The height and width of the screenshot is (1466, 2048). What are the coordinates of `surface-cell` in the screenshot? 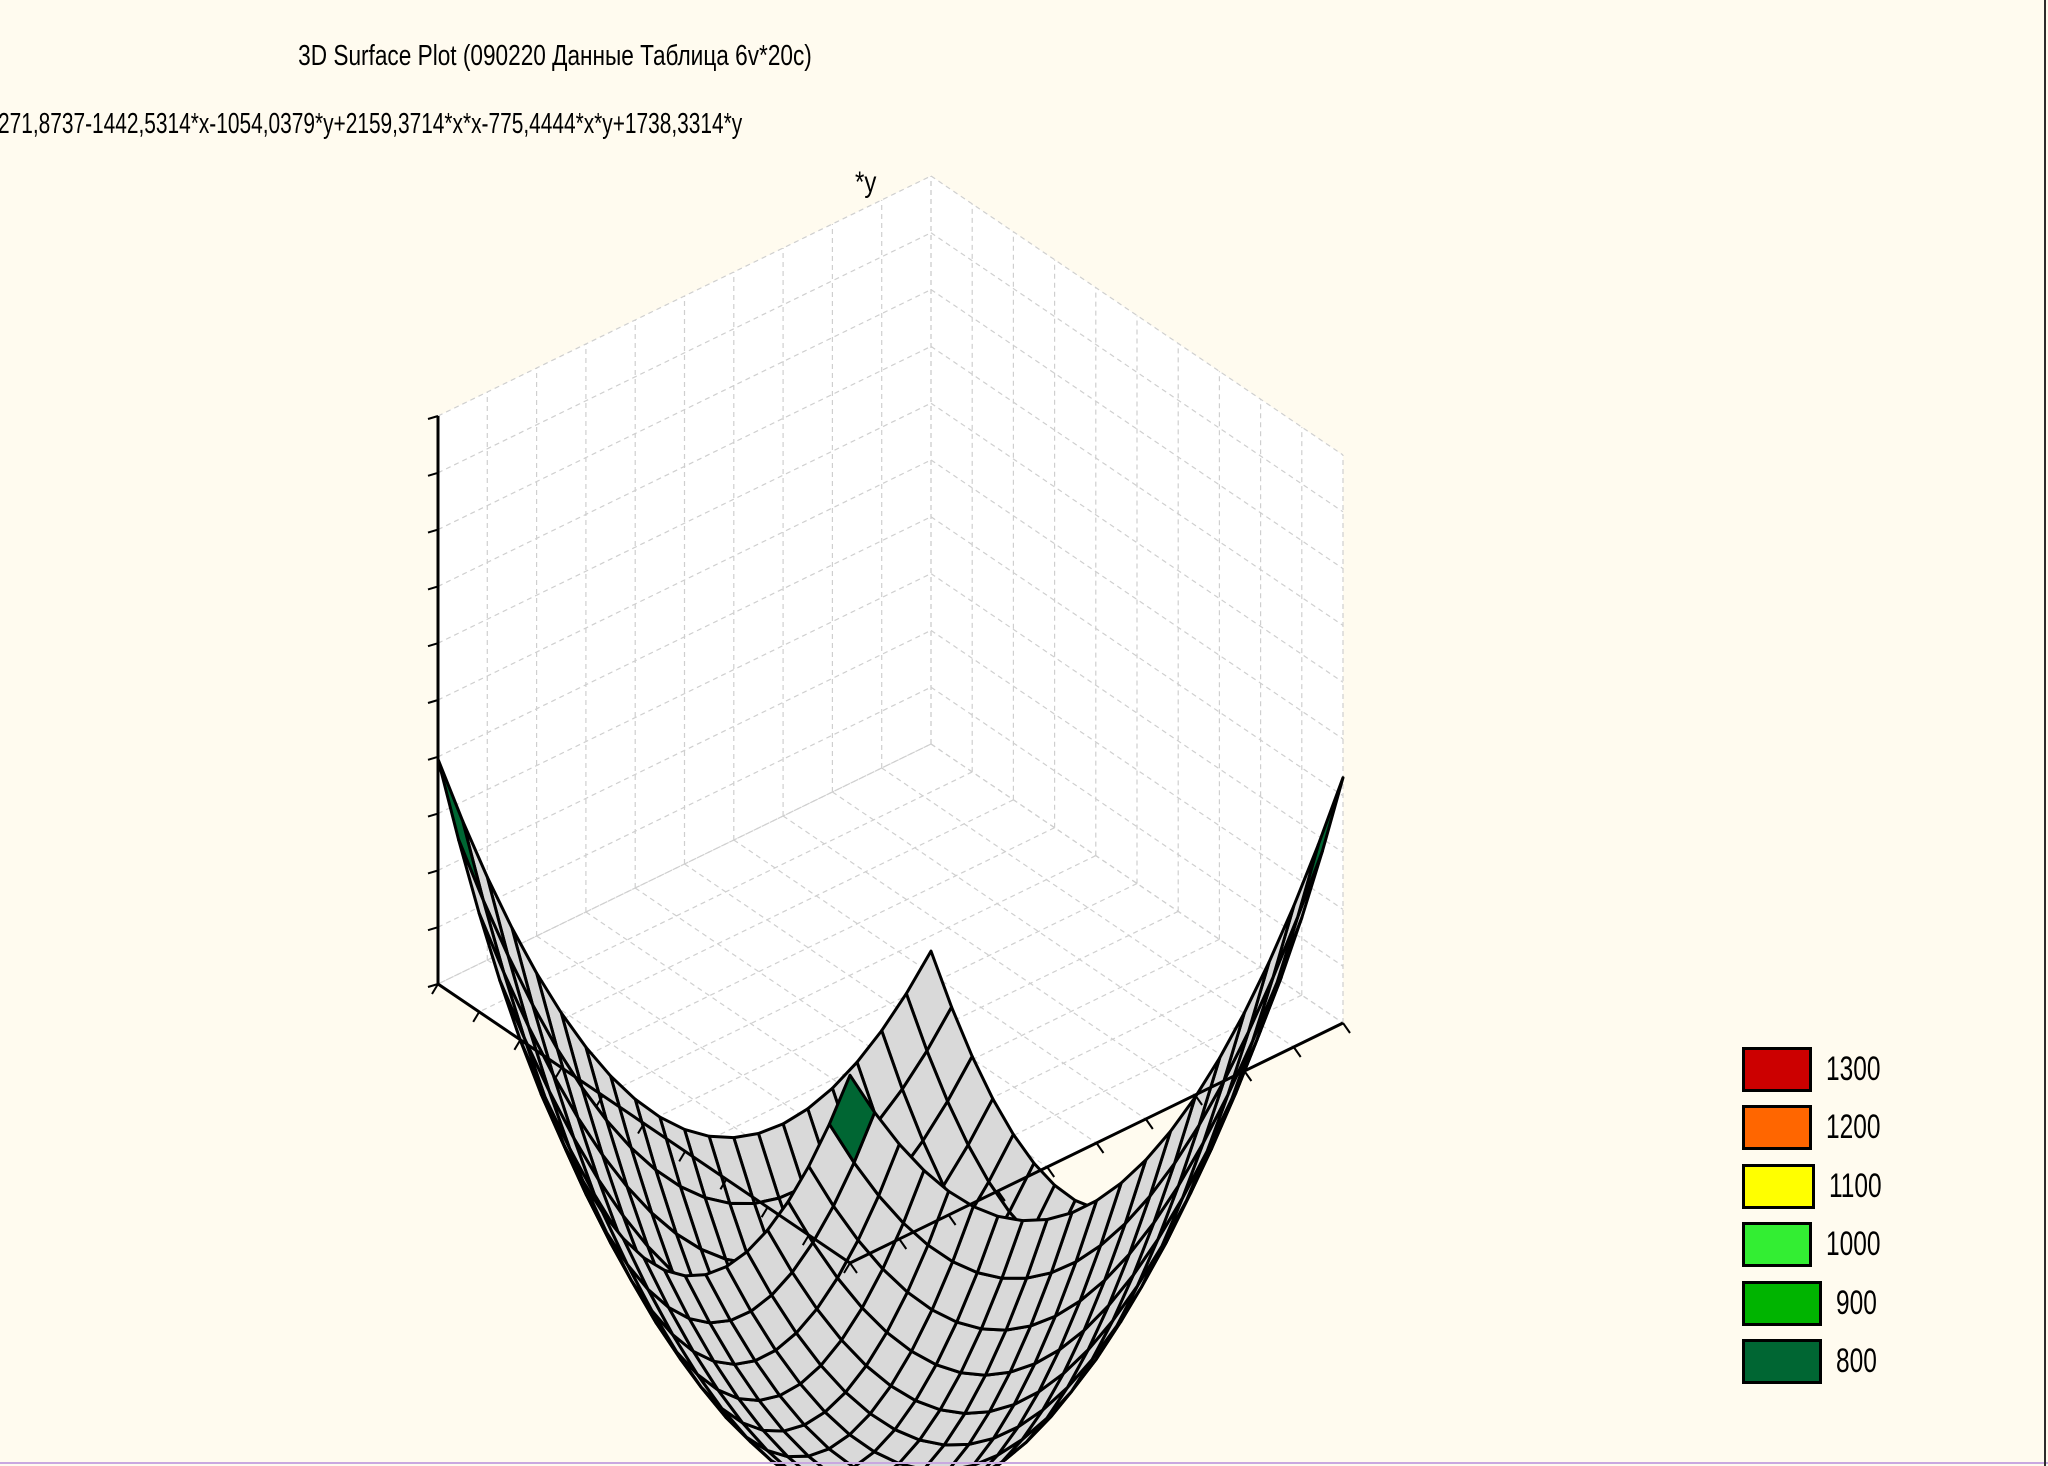 It's located at (852, 1119).